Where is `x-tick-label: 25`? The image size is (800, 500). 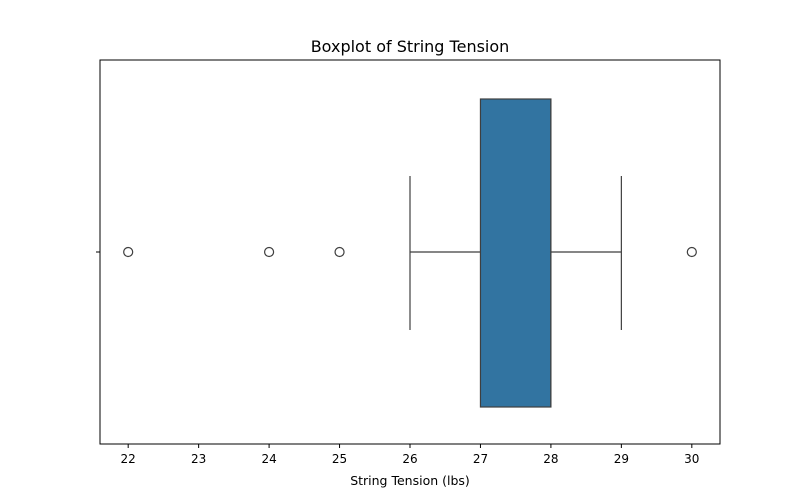 x-tick-label: 25 is located at coordinates (339, 459).